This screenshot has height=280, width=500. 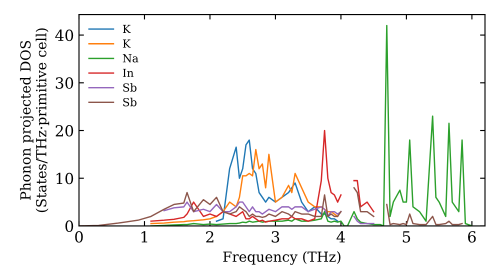 What do you see at coordinates (472, 237) in the screenshot?
I see `x-tick-label: 6` at bounding box center [472, 237].